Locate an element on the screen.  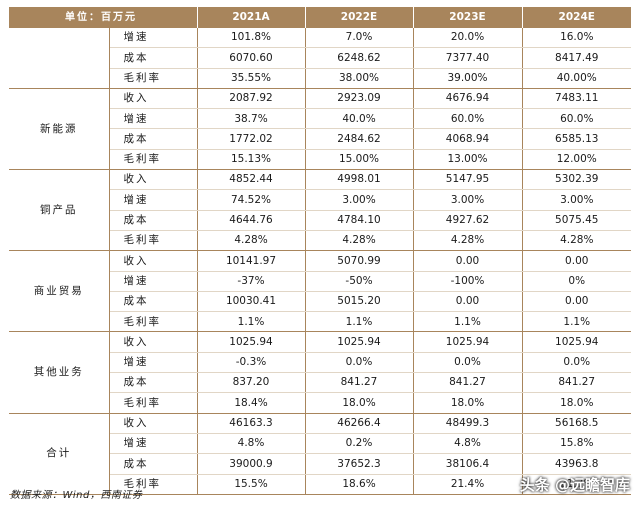
table-row: 成本 1772.02 2484.62 4068.94 6585.13 is located at coordinates (320, 139).